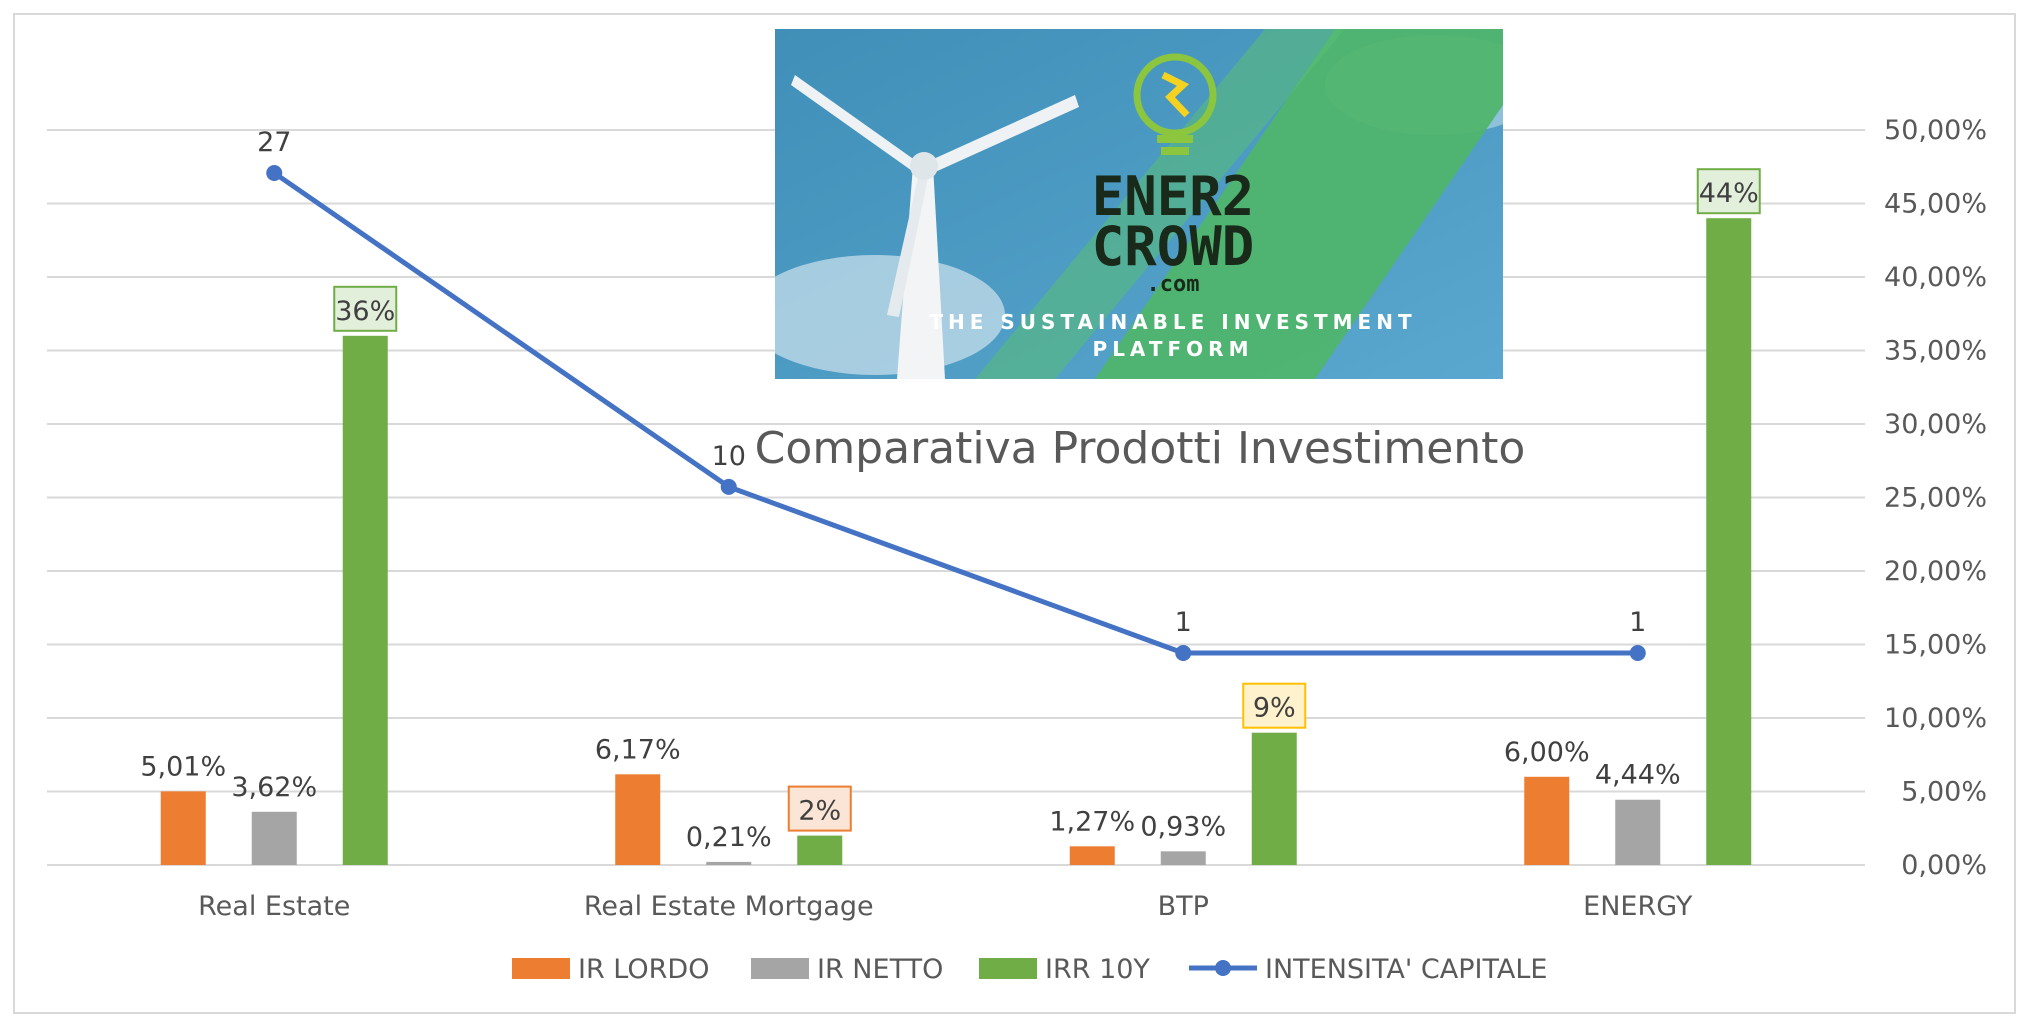 Image resolution: width=2031 pixels, height=1030 pixels. I want to click on y-tick-label: 50,00%, so click(1935, 130).